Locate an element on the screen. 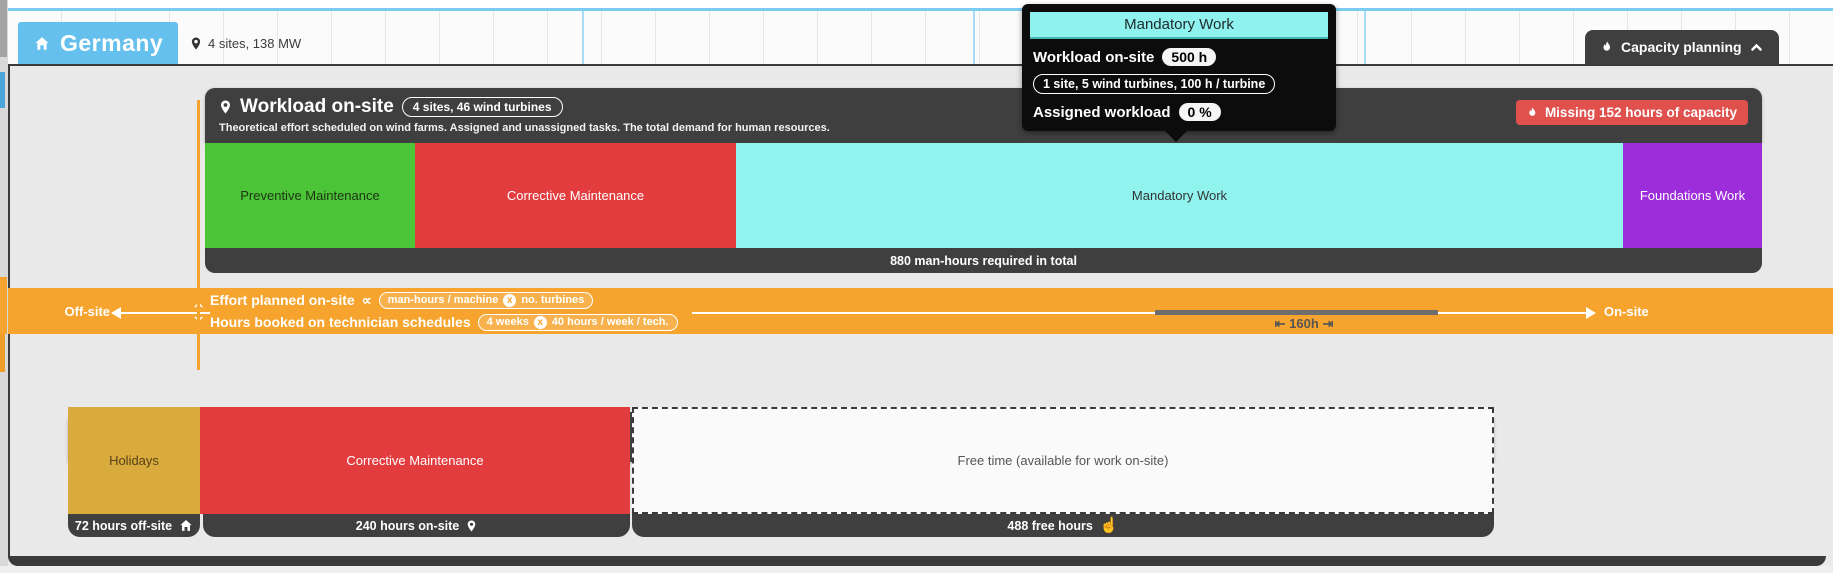  clipped-blue-fragment is located at coordinates (2, 90).